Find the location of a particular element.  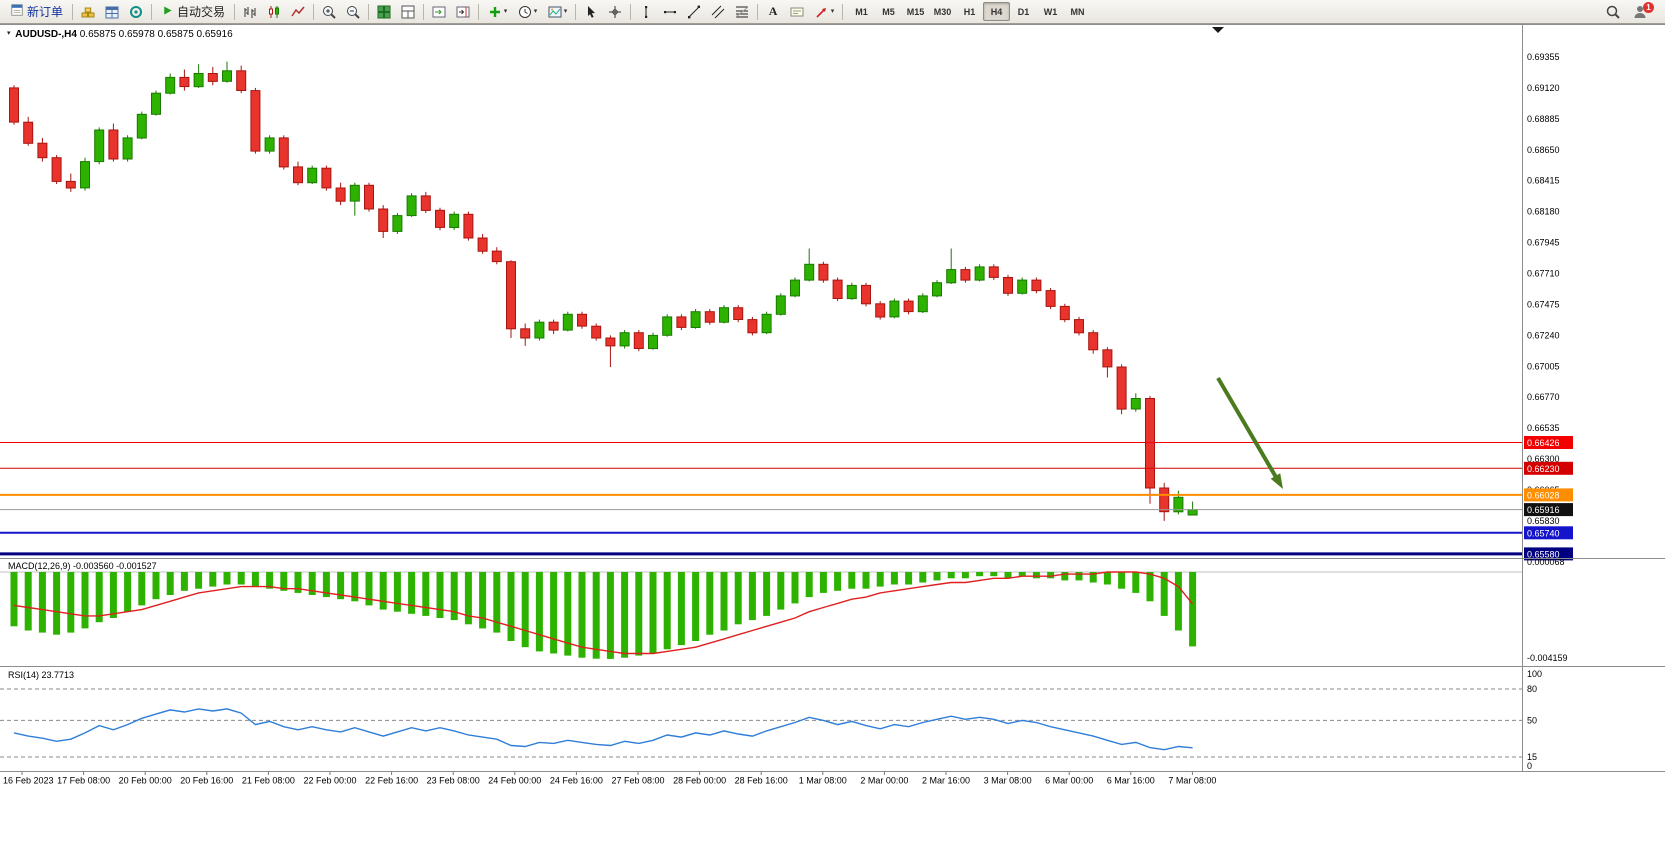

svg-text: 22 Feb 16:00 is located at coordinates (391, 781).